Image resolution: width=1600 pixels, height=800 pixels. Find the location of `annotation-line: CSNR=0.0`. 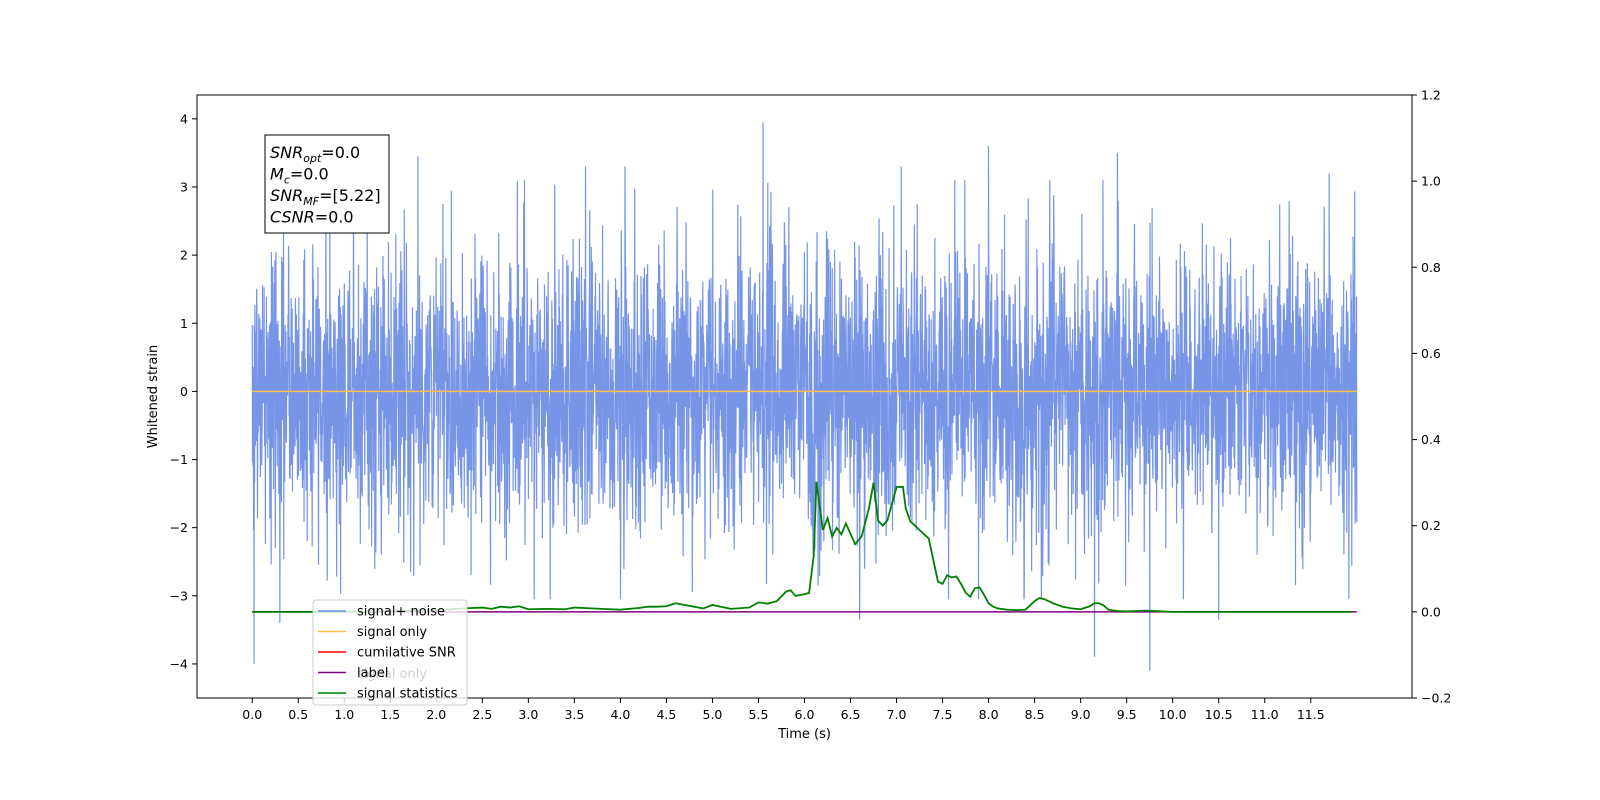

annotation-line: CSNR=0.0 is located at coordinates (312, 217).